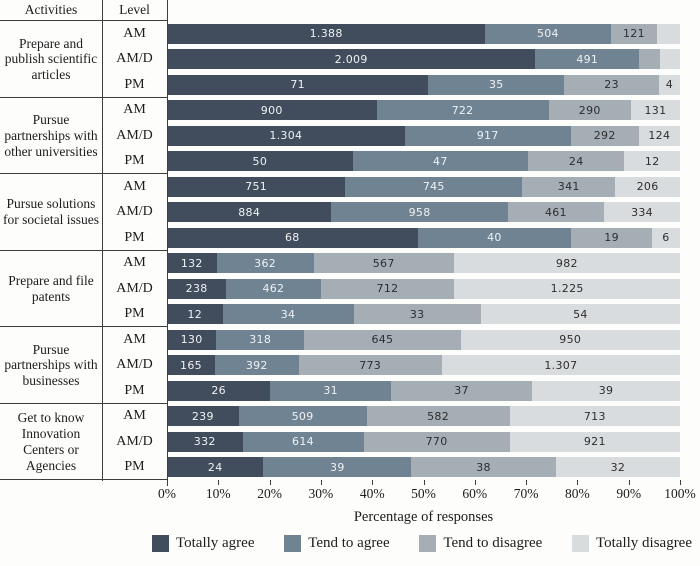 This screenshot has width=700, height=566. I want to click on bar-value: 751, so click(256, 187).